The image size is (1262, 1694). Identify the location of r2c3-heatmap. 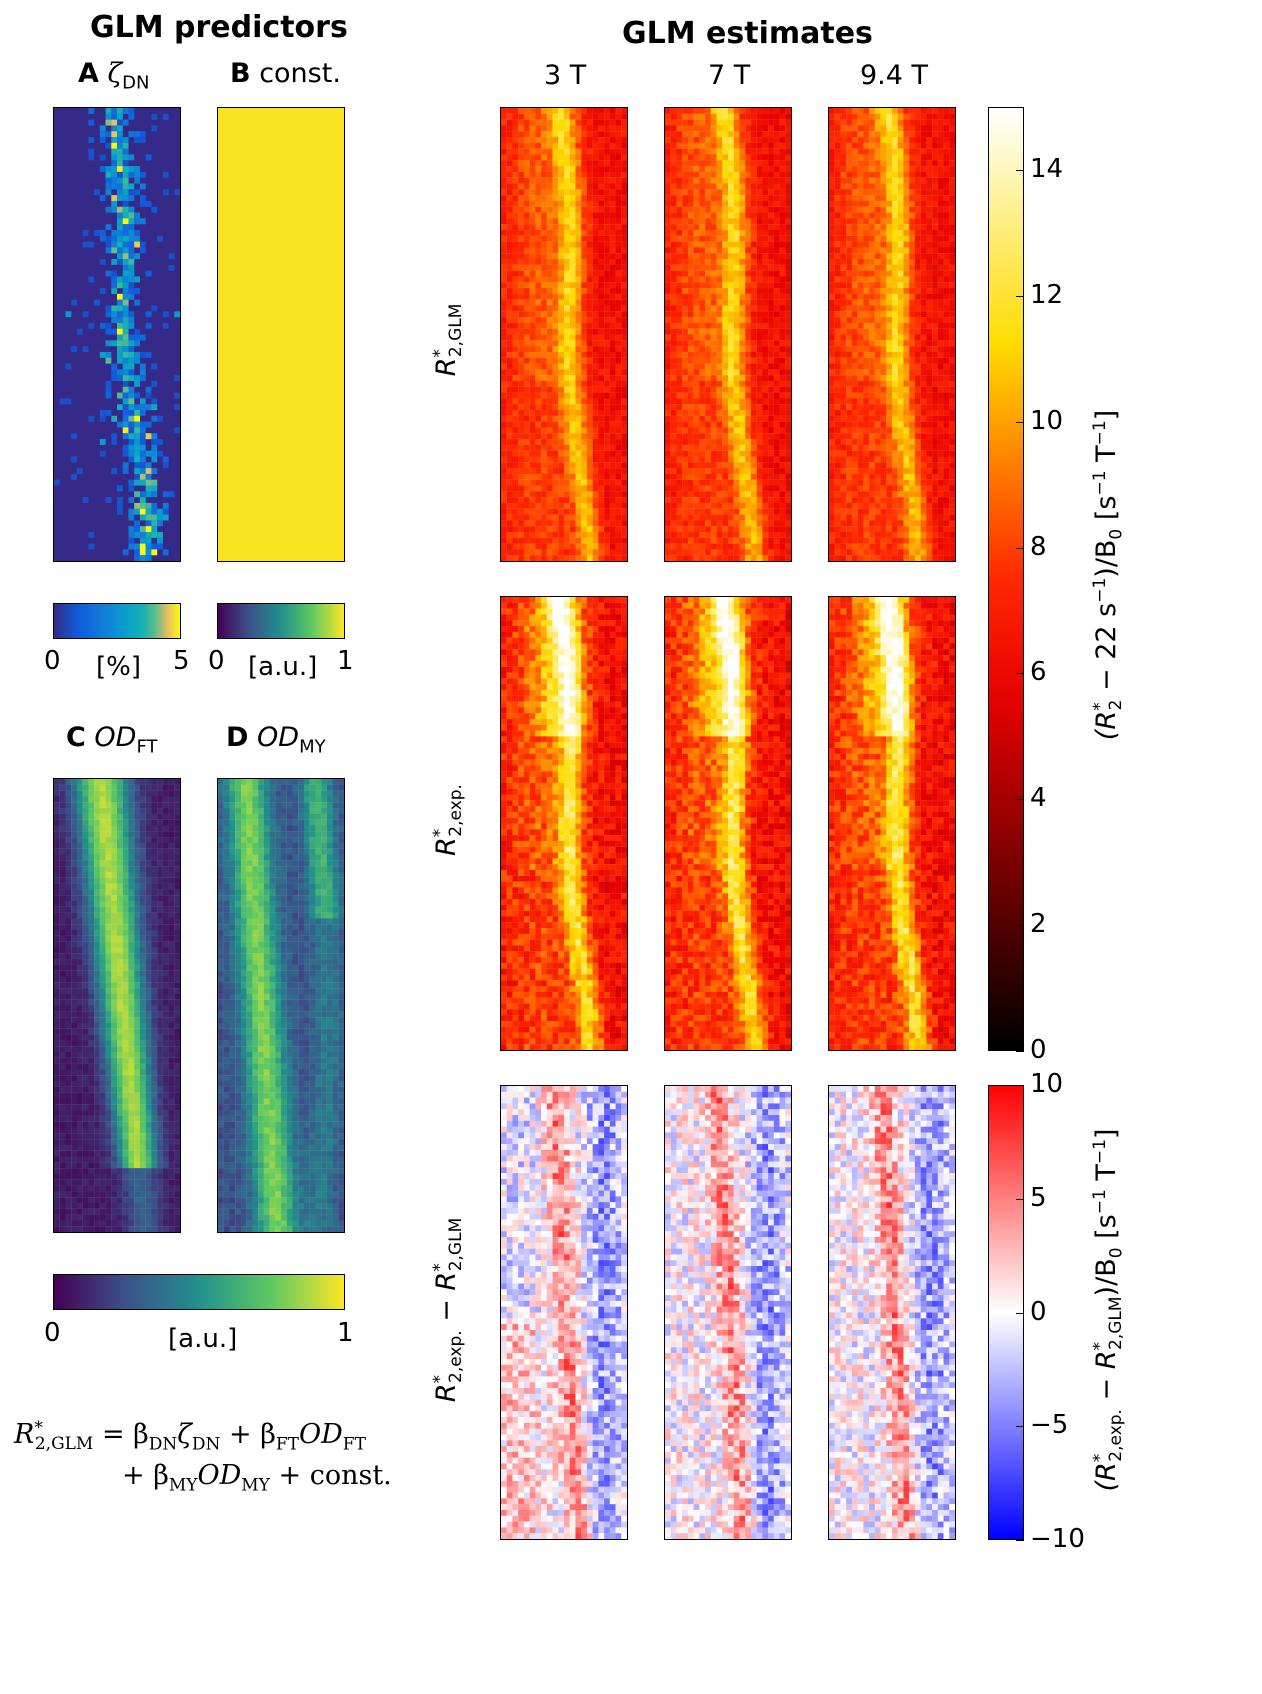
(892, 823).